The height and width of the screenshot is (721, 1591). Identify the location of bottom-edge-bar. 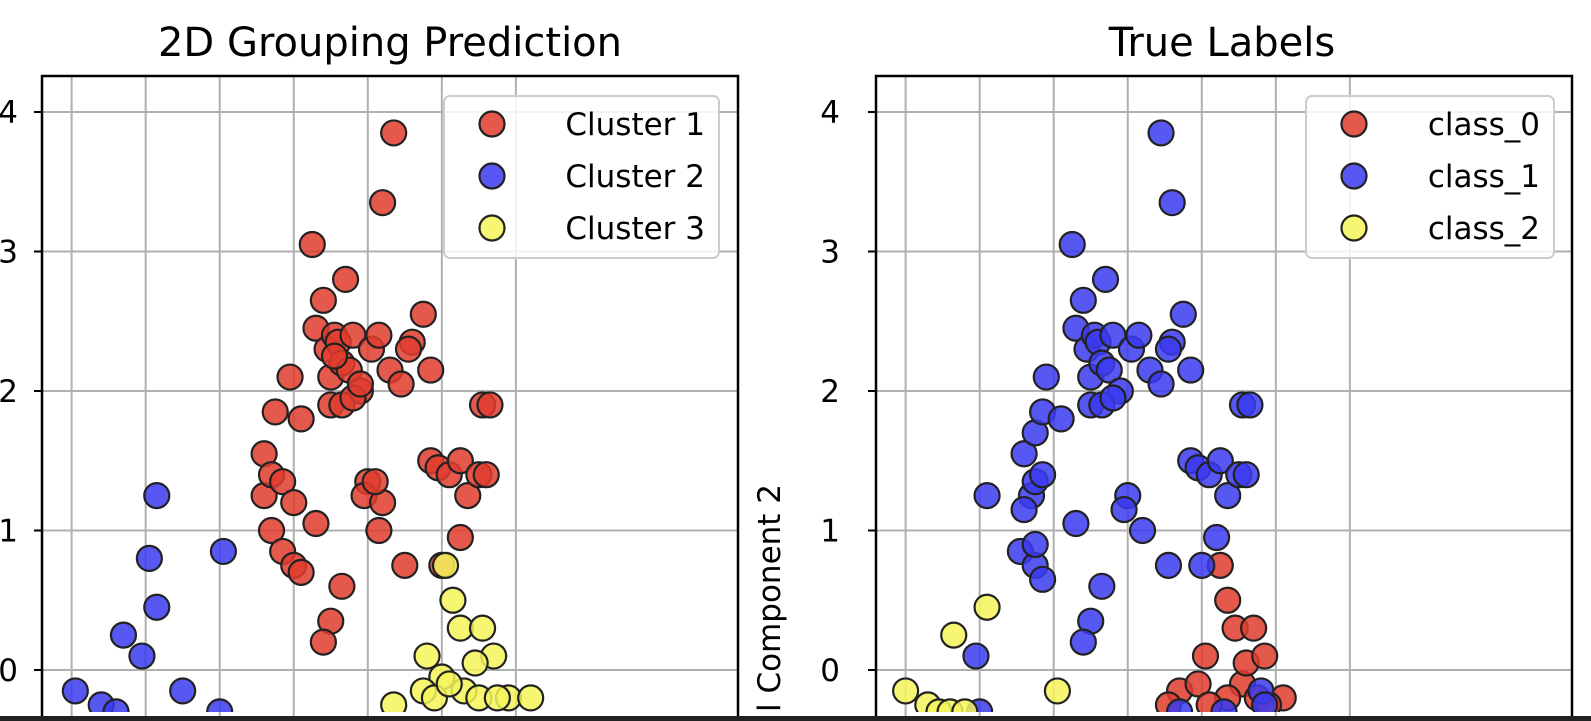
(795, 718).